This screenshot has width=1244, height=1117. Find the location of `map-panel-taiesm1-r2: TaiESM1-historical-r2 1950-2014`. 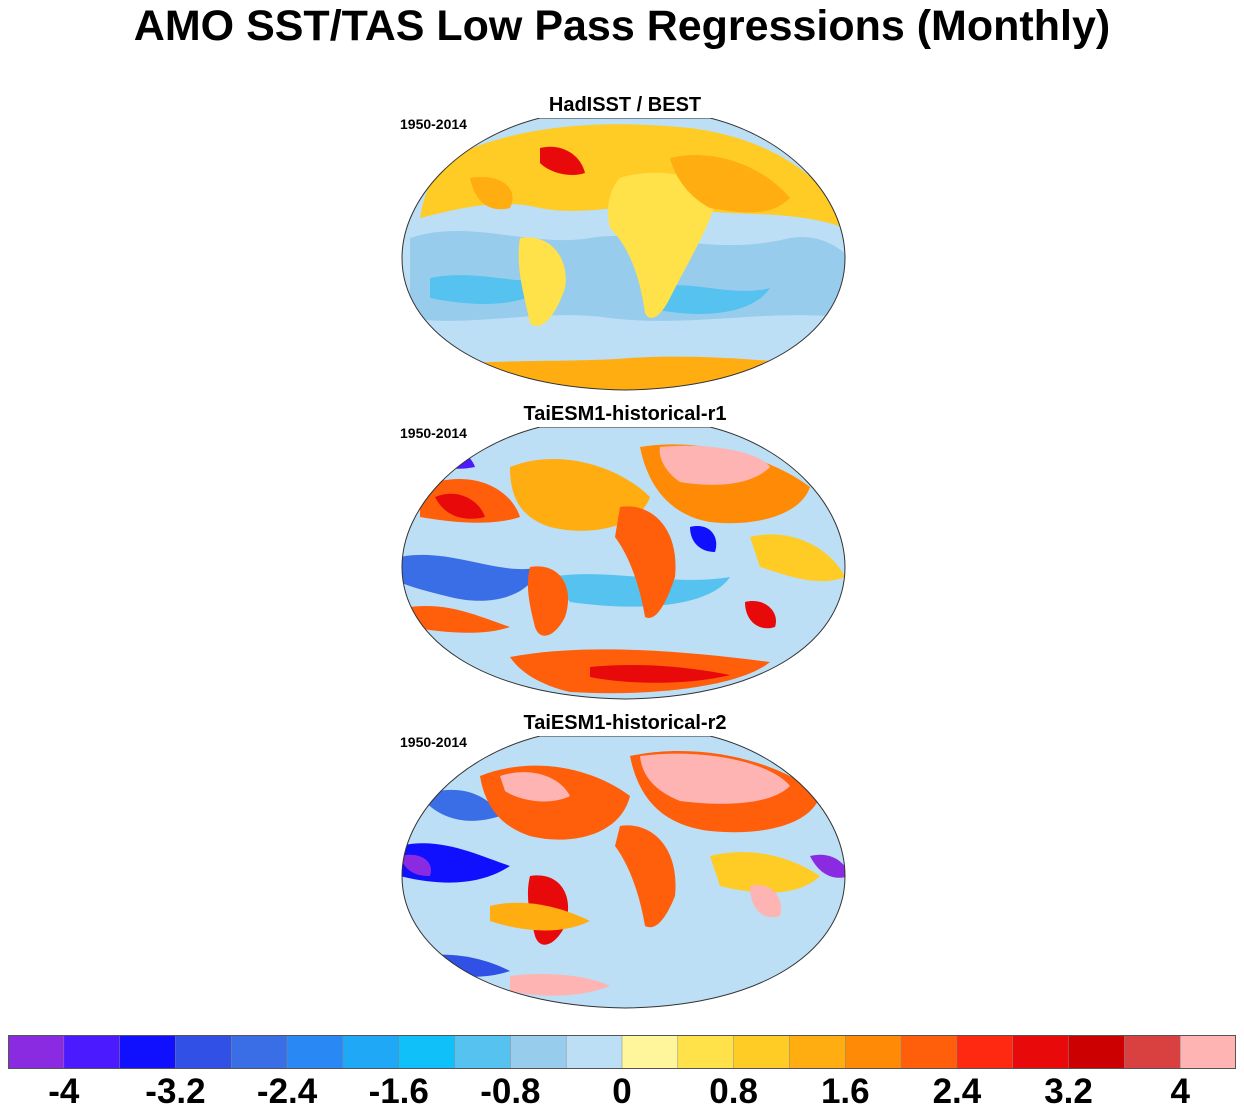

map-panel-taiesm1-r2: TaiESM1-historical-r2 1950-2014 is located at coordinates (625, 862).